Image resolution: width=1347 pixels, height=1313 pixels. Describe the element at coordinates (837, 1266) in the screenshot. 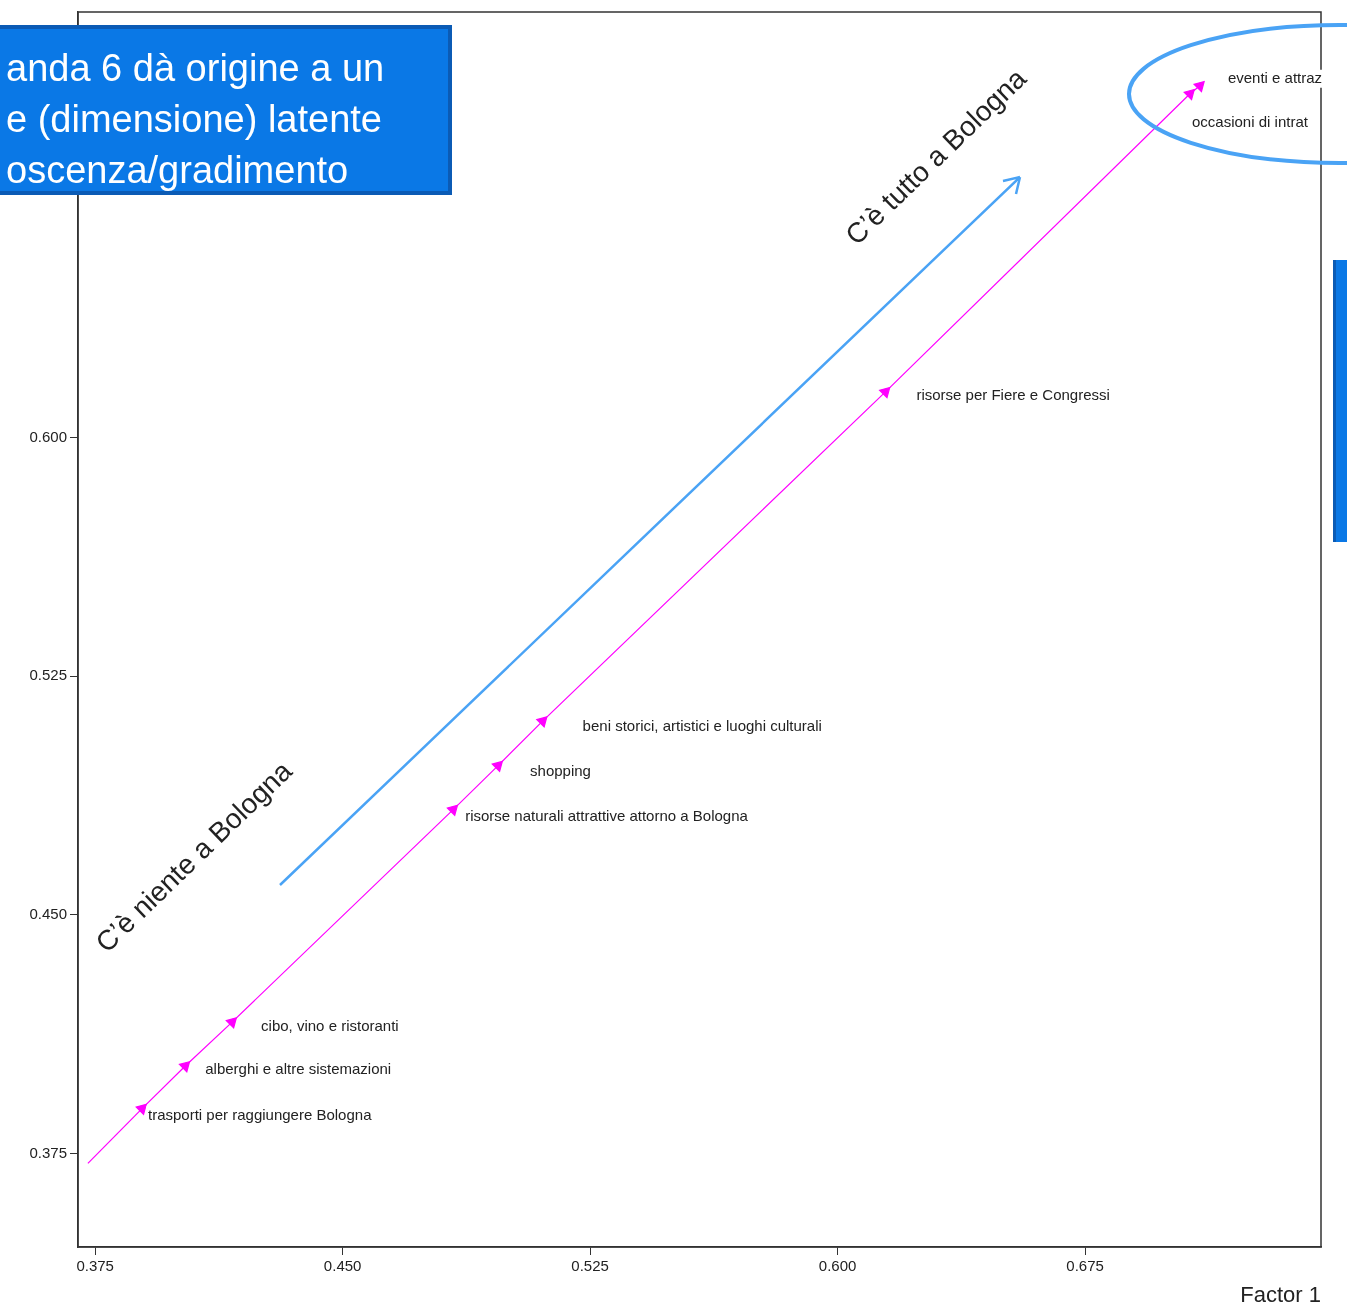

I see `x-tick-label: 0.600` at that location.